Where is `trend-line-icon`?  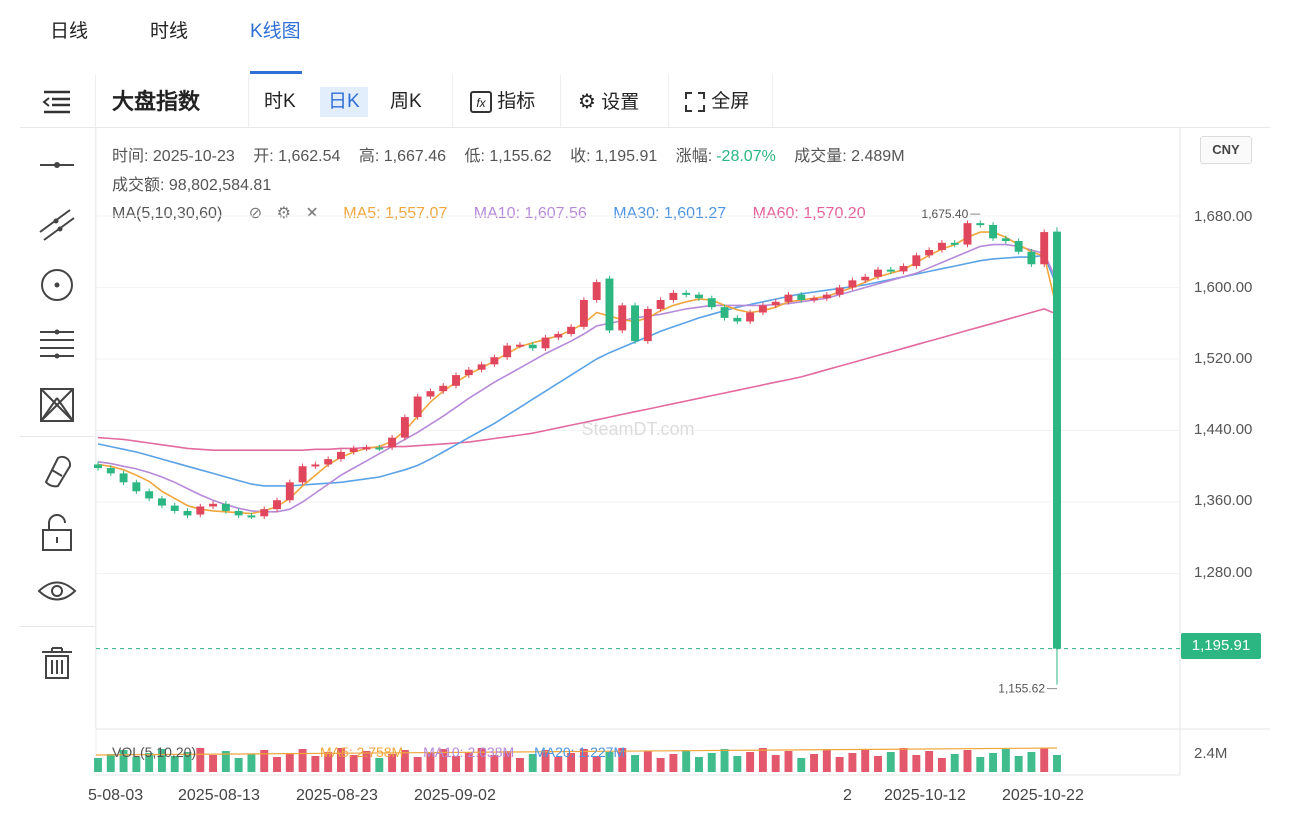
trend-line-icon is located at coordinates (57, 225).